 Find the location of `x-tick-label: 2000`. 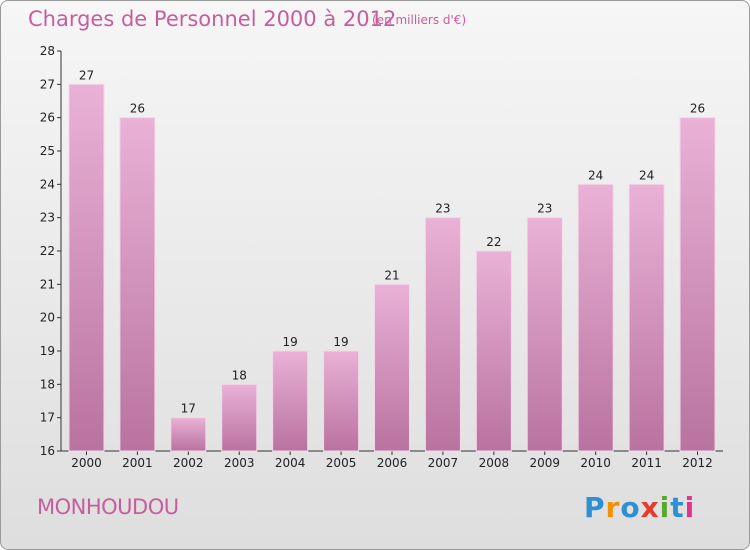

x-tick-label: 2000 is located at coordinates (86, 463).